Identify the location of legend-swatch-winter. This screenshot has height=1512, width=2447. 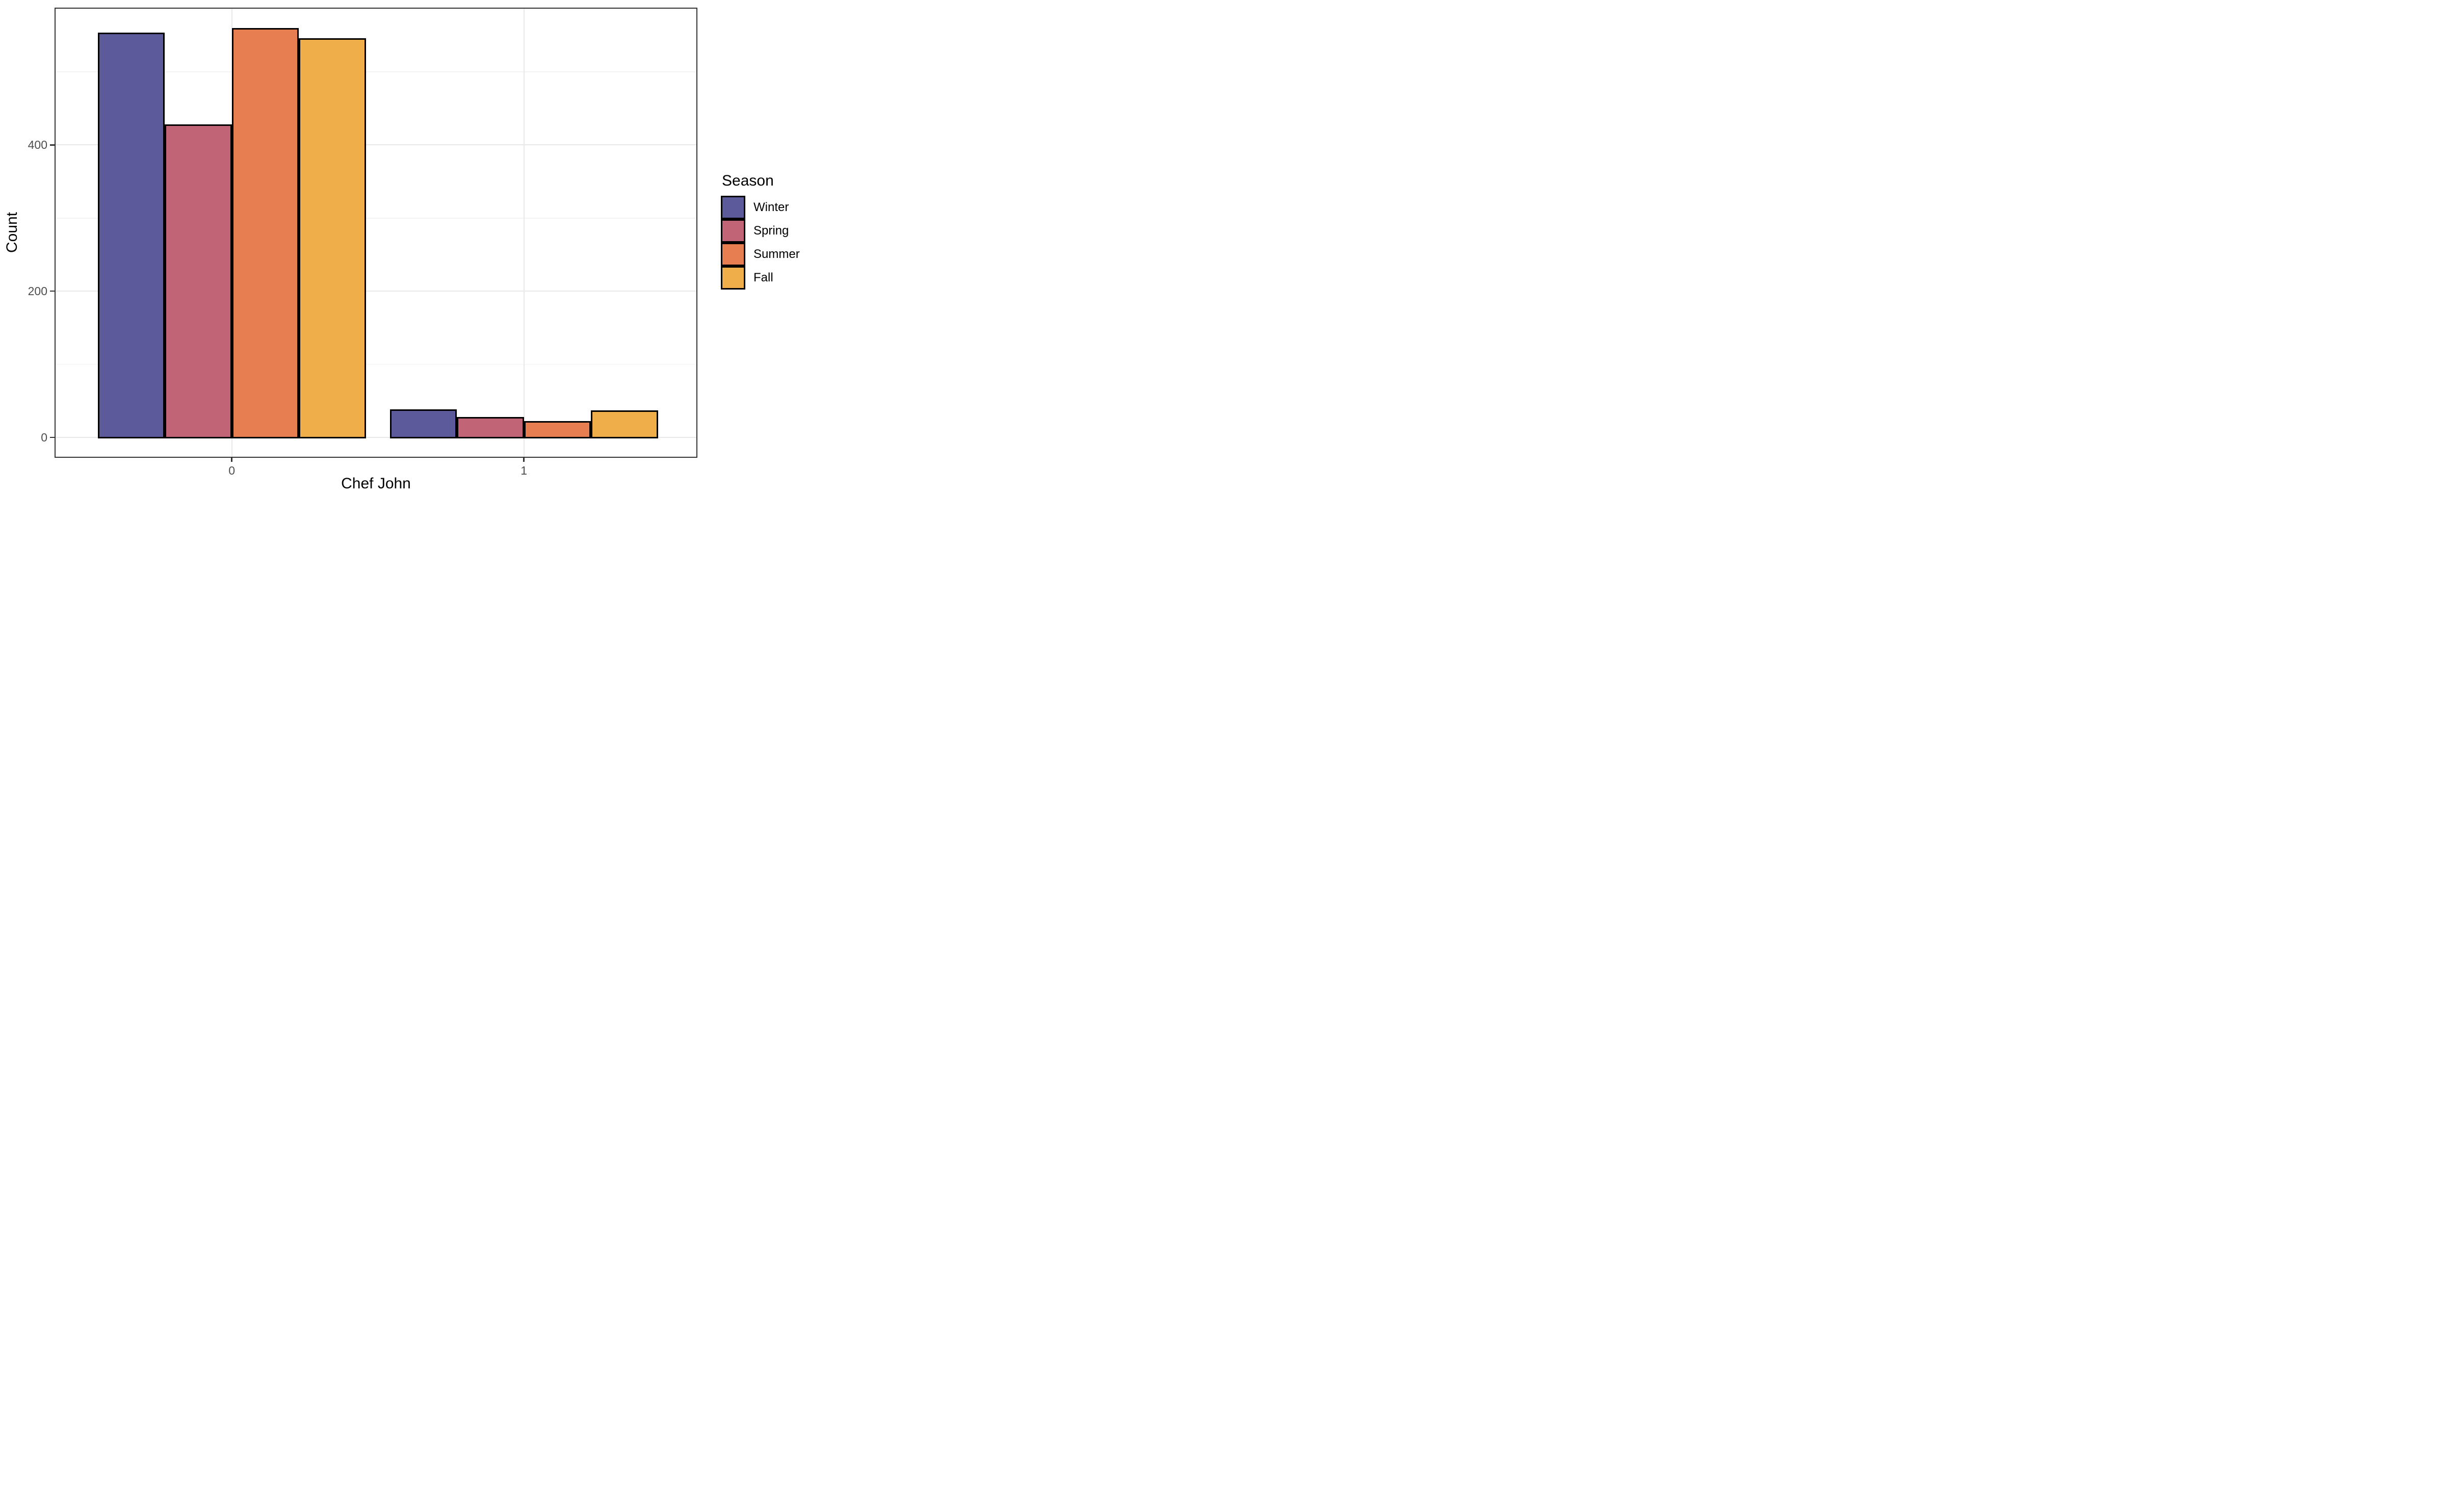
(733, 207).